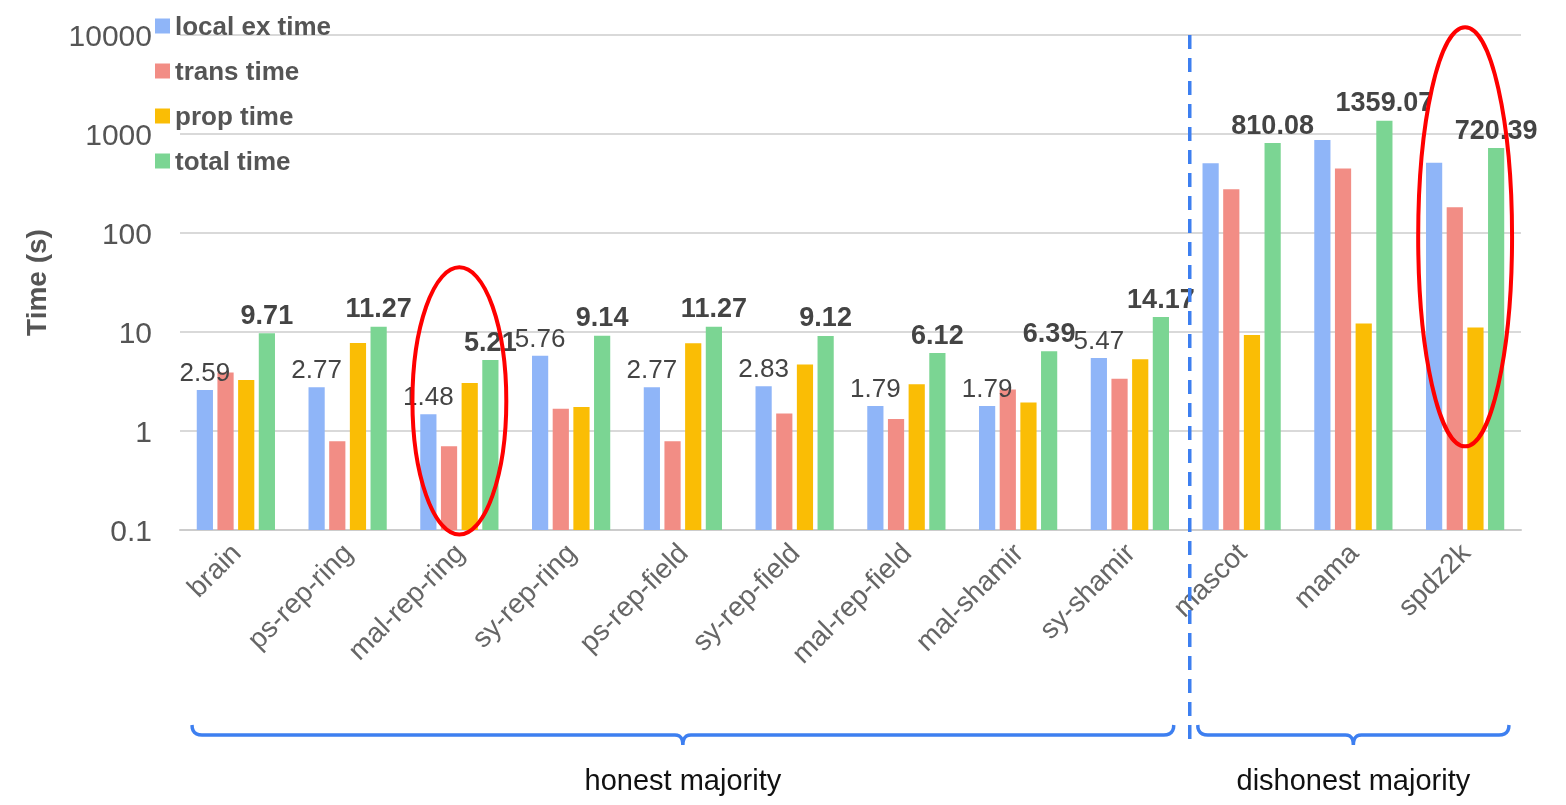 Image resolution: width=1566 pixels, height=805 pixels. What do you see at coordinates (234, 116) in the screenshot?
I see `legend-label: prop time` at bounding box center [234, 116].